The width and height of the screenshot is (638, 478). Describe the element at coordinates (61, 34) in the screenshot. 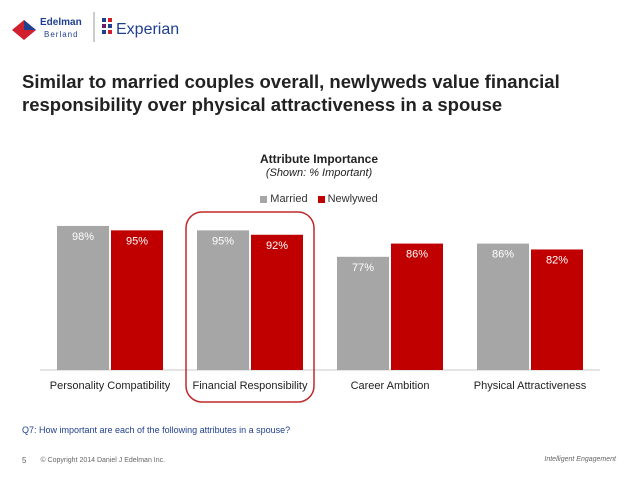

I see `berland-logo-text: Berland` at that location.